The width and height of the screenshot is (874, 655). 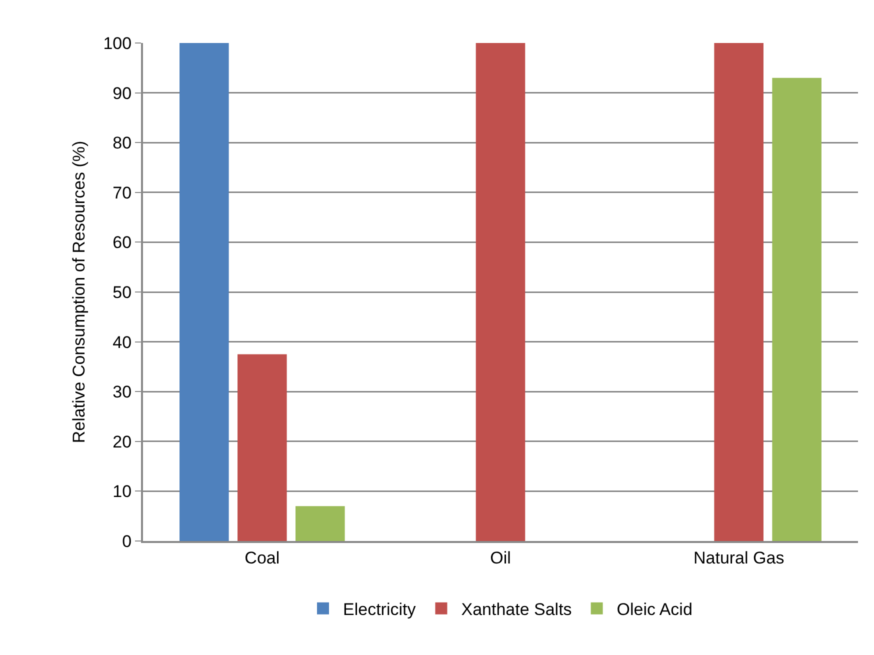 What do you see at coordinates (262, 558) in the screenshot?
I see `x-tick-label: Coal` at bounding box center [262, 558].